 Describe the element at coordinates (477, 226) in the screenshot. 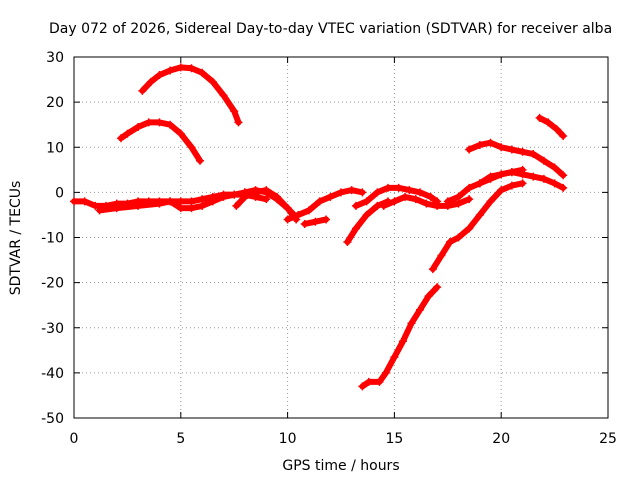

I see `series-rise-arc` at that location.